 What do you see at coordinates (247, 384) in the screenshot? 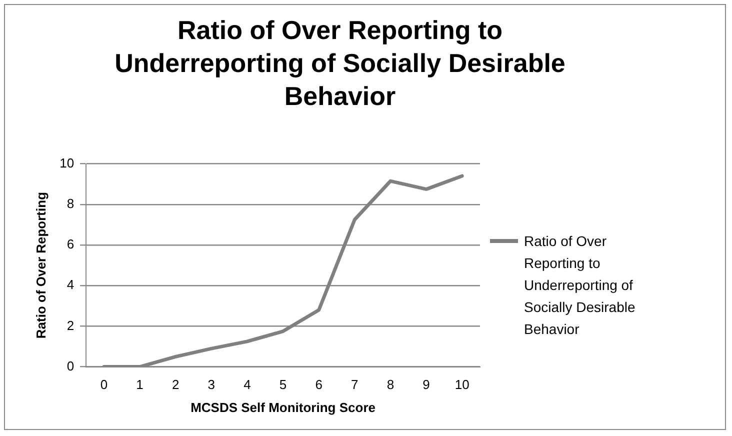
I see `x-tick-label: 4` at bounding box center [247, 384].